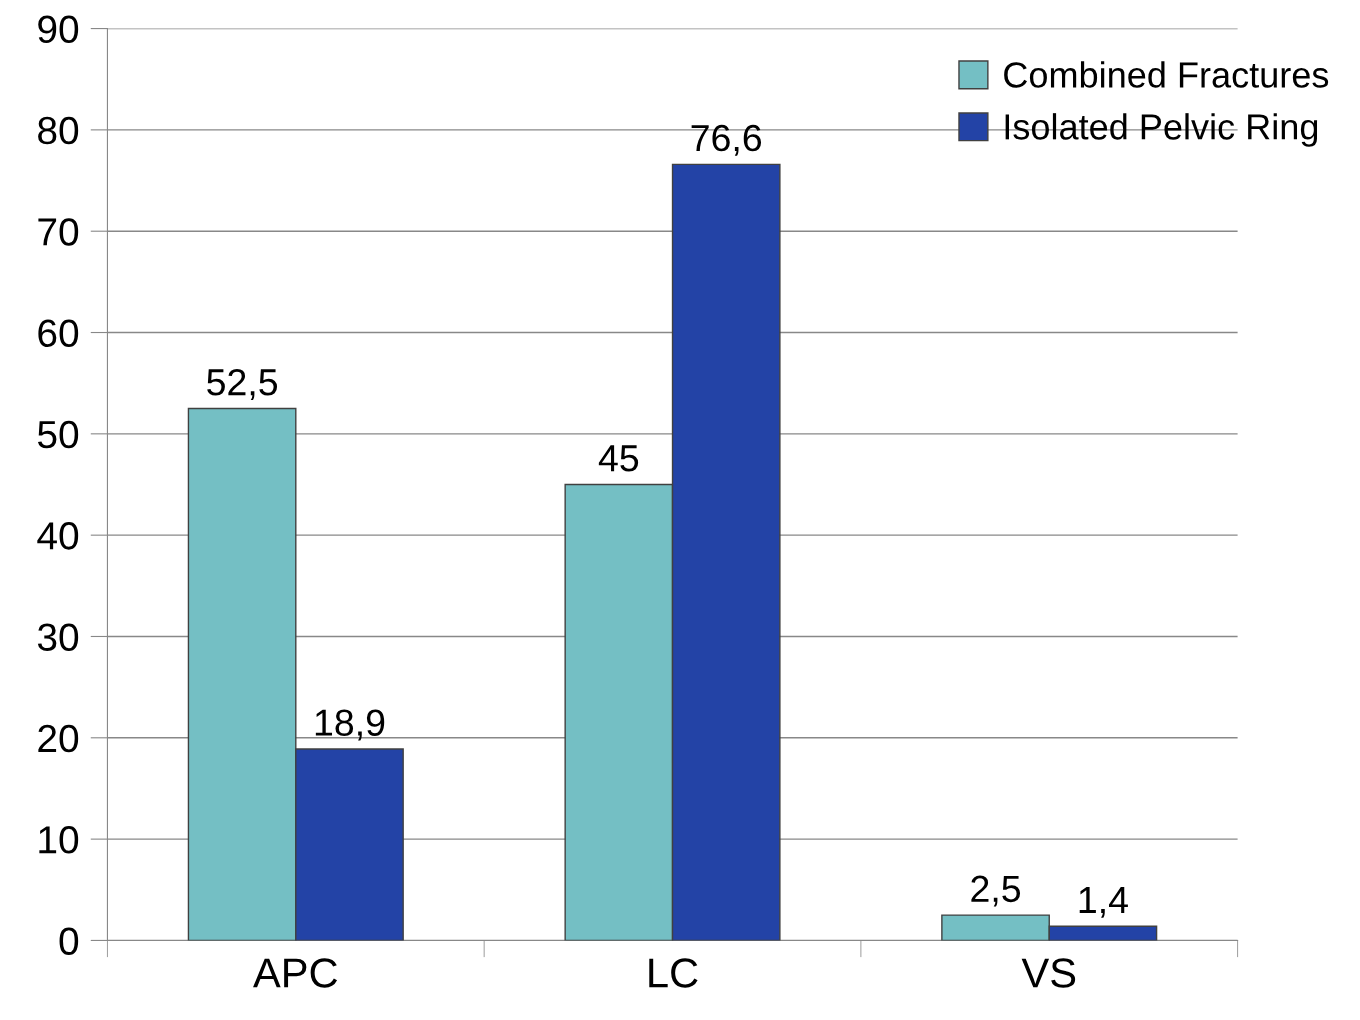 This screenshot has width=1360, height=1020. I want to click on x-tick-label: LC, so click(673, 973).